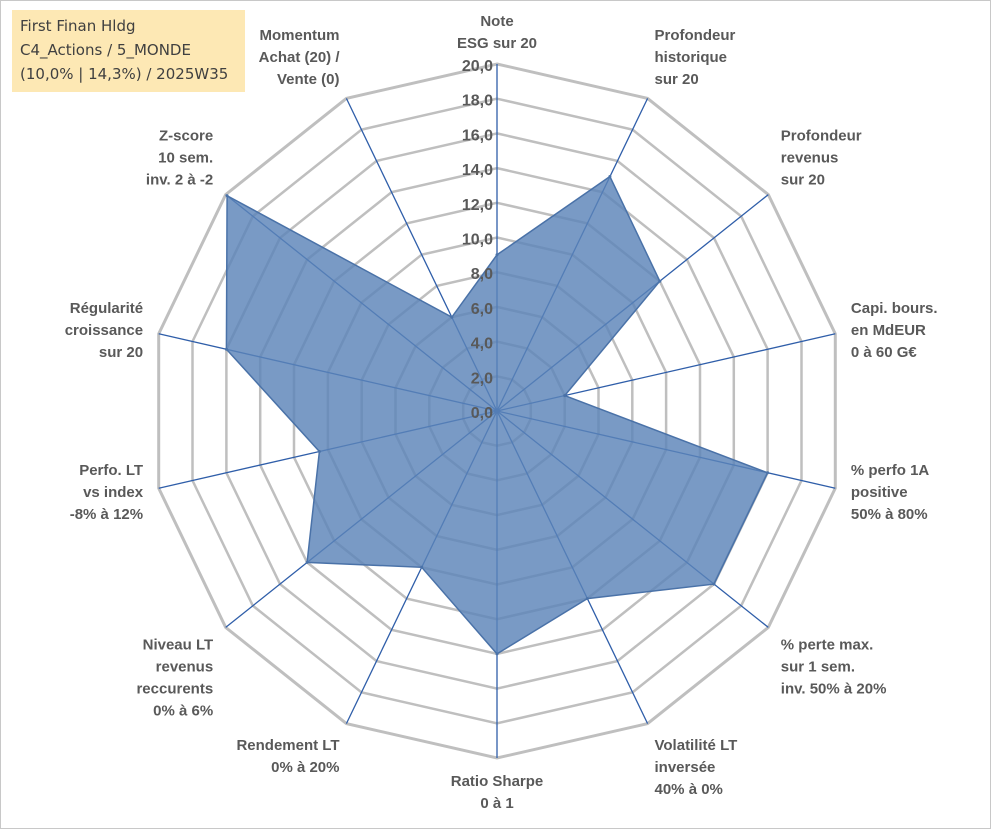  Describe the element at coordinates (496, 803) in the screenshot. I see `category-label-line: 0 à 1` at that location.